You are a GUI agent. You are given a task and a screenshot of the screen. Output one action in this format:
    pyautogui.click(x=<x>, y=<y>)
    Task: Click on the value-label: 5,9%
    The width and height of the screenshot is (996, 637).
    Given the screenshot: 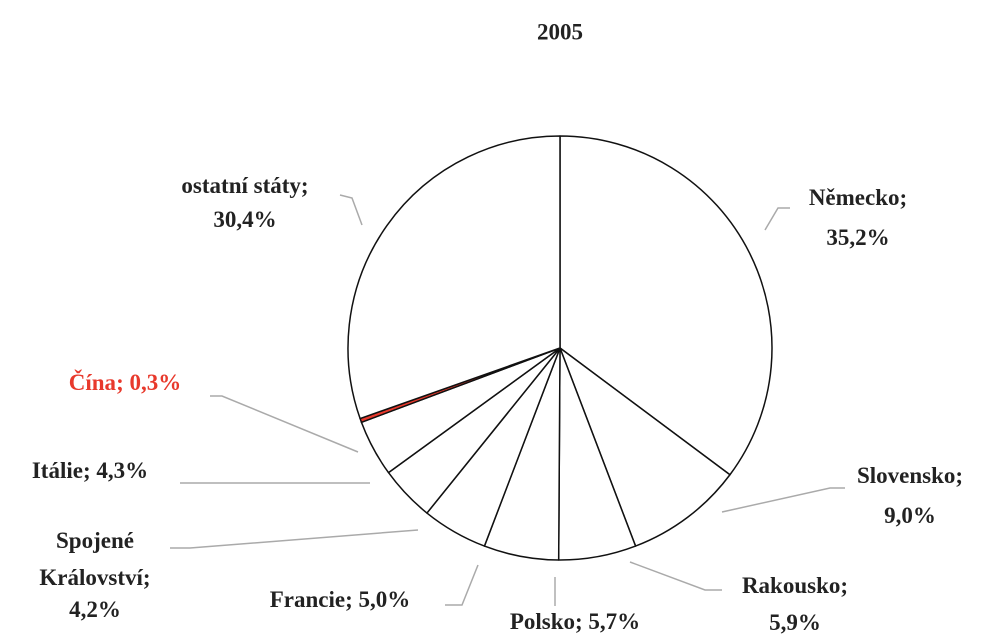 What is the action you would take?
    pyautogui.click(x=795, y=622)
    